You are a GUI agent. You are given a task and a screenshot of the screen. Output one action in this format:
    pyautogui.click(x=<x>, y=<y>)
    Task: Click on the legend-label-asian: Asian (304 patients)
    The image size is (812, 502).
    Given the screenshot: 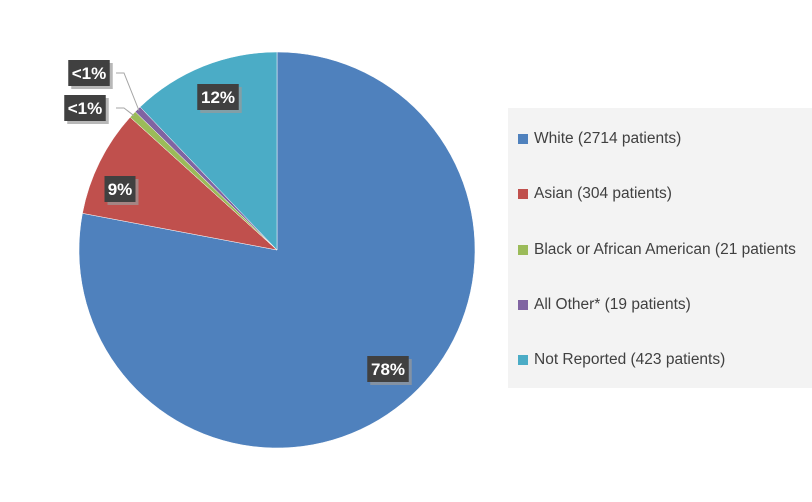 What is the action you would take?
    pyautogui.click(x=603, y=193)
    